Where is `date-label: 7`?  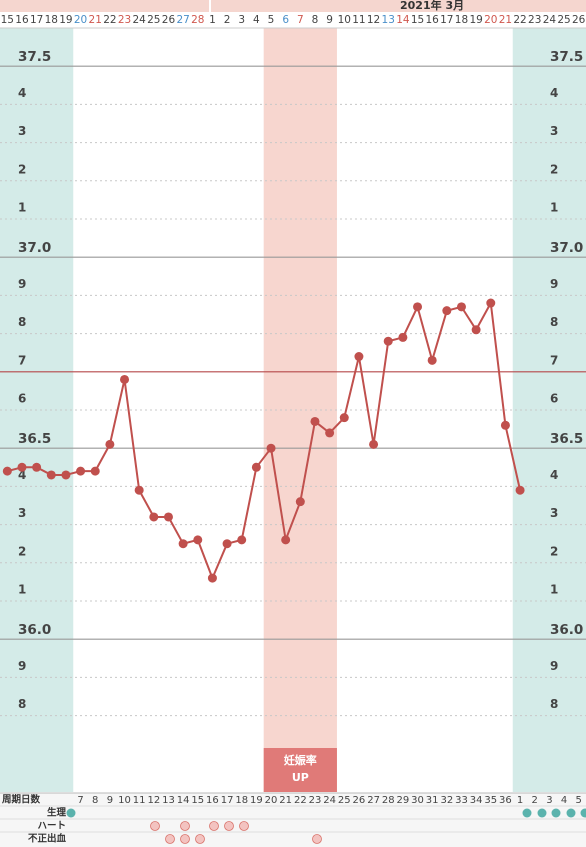 date-label: 7 is located at coordinates (300, 20).